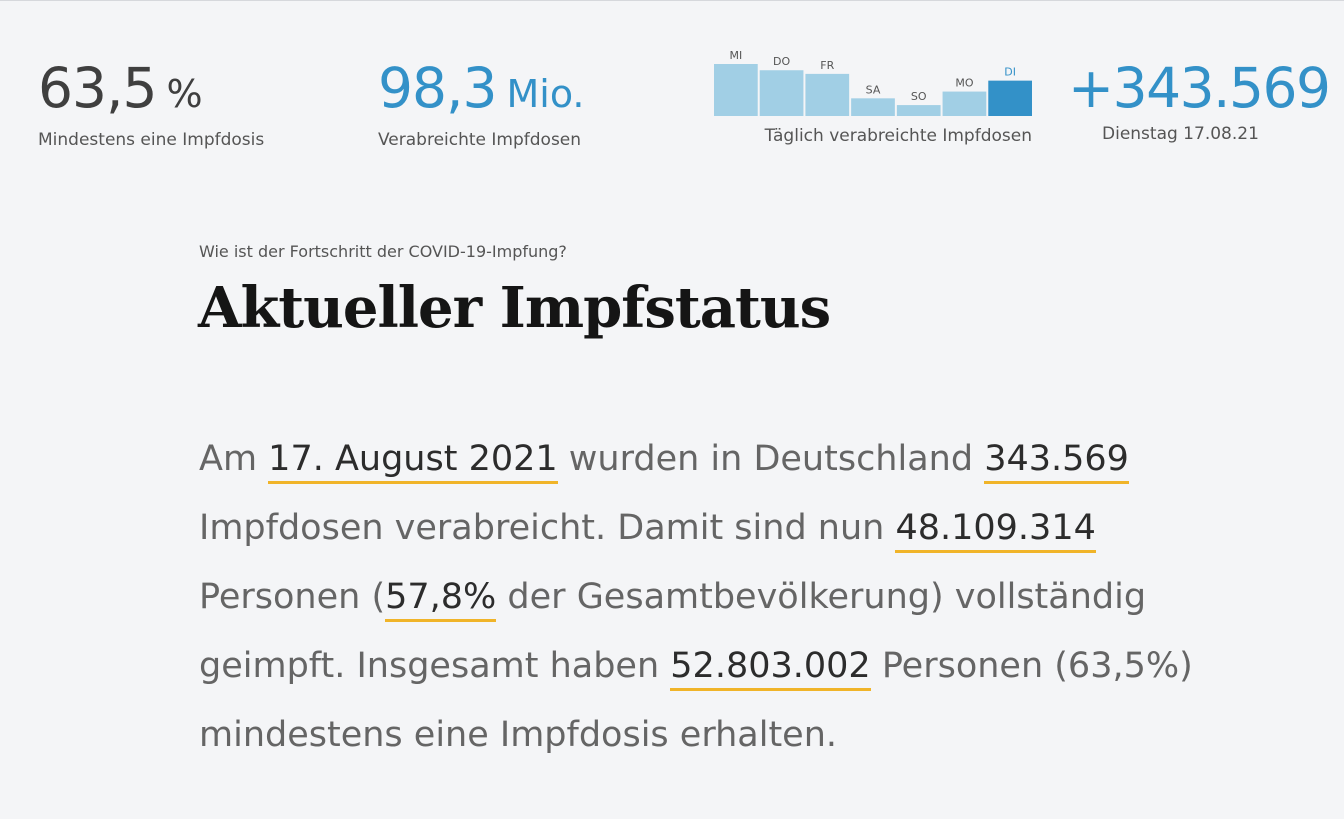 The image size is (1344, 819). Describe the element at coordinates (120, 88) in the screenshot. I see `stat-first-dose-value: 63,5%` at that location.